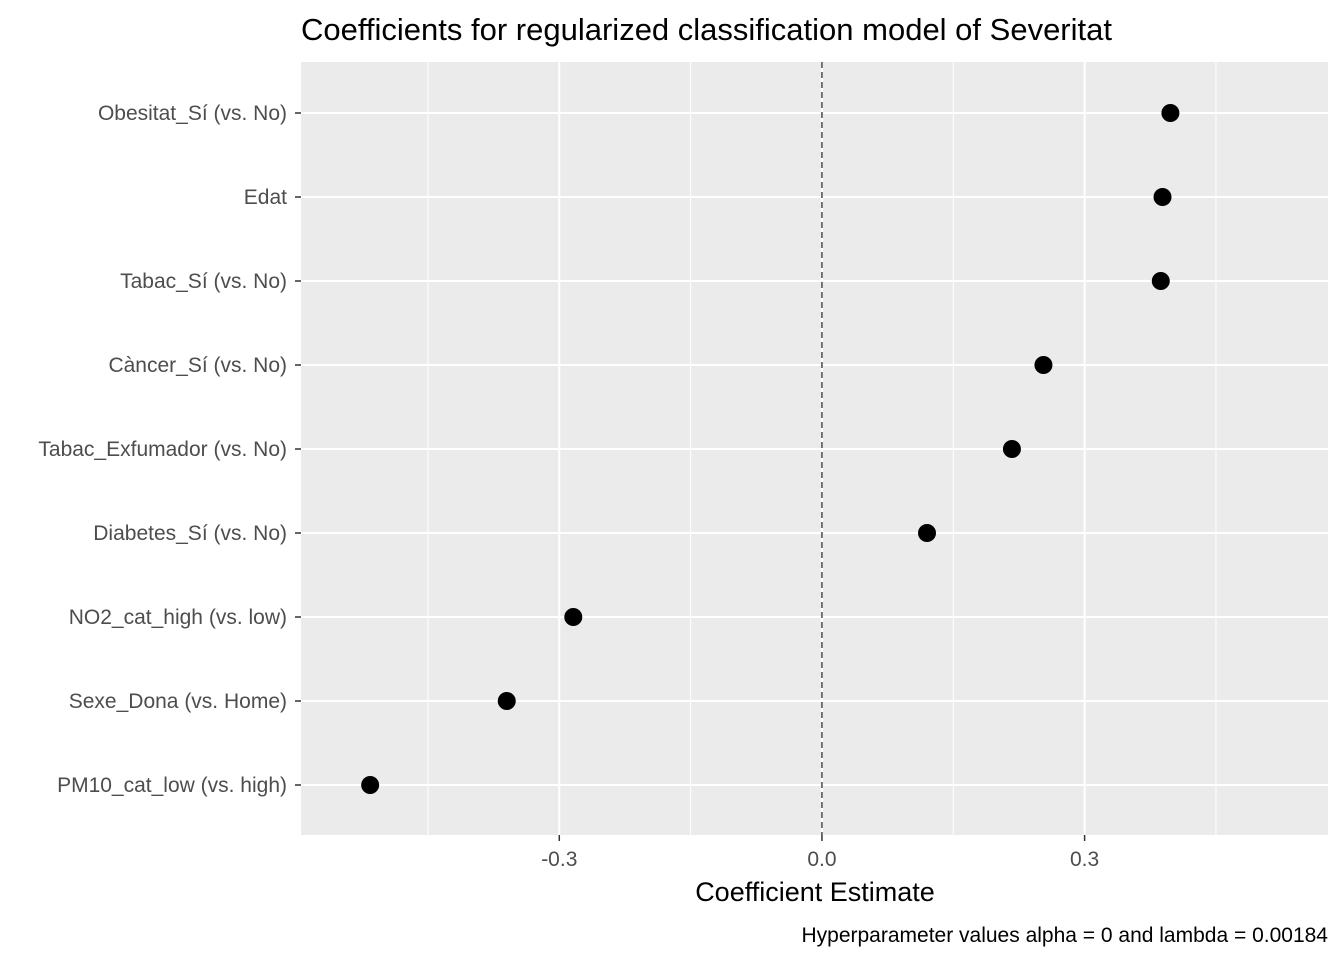  What do you see at coordinates (298, 449) in the screenshot?
I see `y-axis-ticks` at bounding box center [298, 449].